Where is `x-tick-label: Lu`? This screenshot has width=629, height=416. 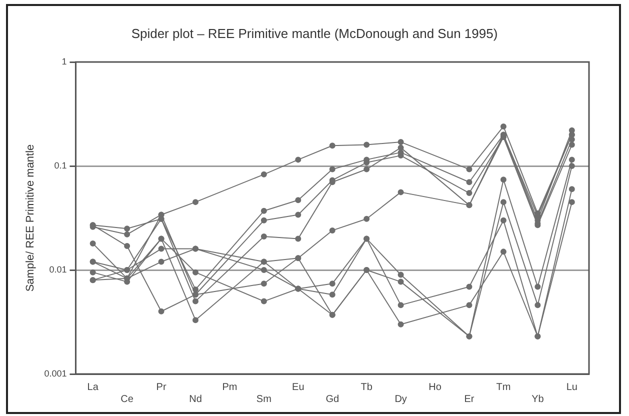
x-tick-label: Lu is located at coordinates (572, 387).